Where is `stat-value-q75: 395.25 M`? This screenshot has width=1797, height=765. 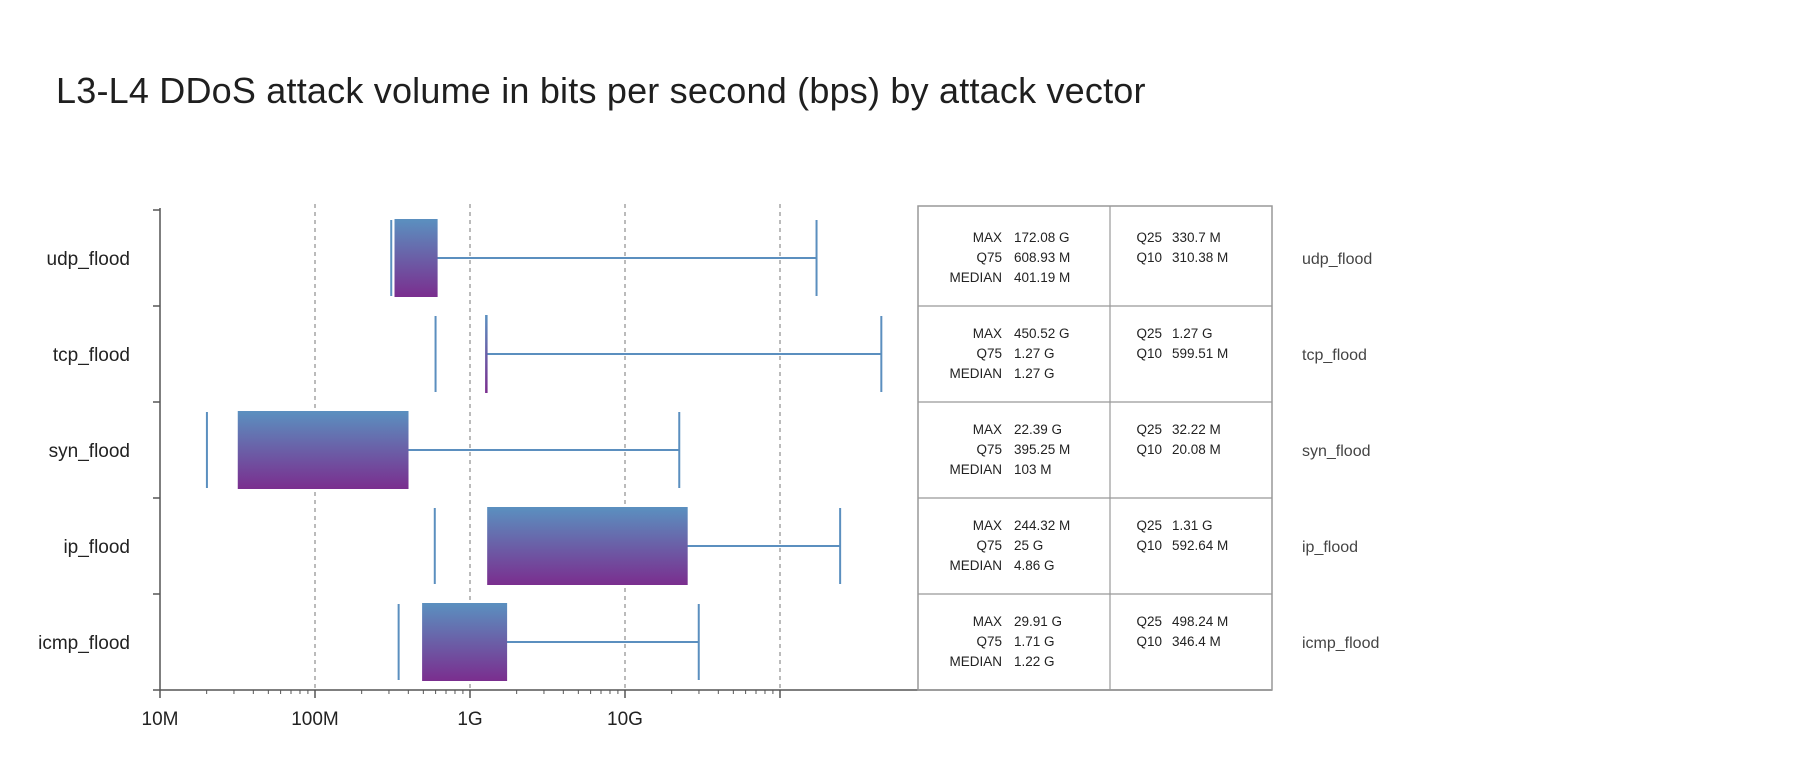 stat-value-q75: 395.25 M is located at coordinates (1042, 449).